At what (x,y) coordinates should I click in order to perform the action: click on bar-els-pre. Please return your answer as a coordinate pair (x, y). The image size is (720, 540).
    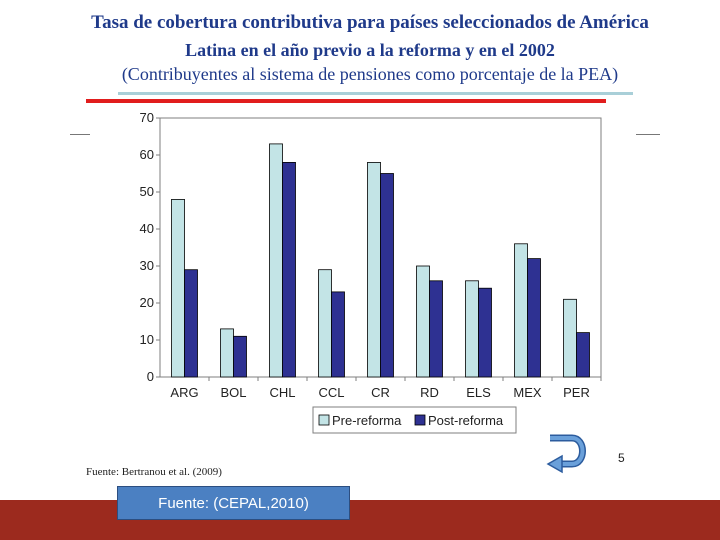
    Looking at the image, I should click on (472, 329).